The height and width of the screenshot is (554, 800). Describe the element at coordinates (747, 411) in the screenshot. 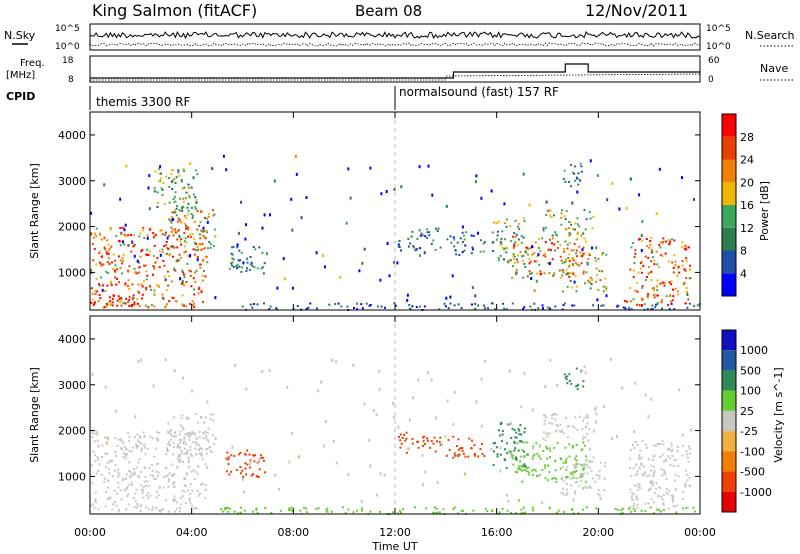

I see `velocity-colorbar-tick: 25` at that location.